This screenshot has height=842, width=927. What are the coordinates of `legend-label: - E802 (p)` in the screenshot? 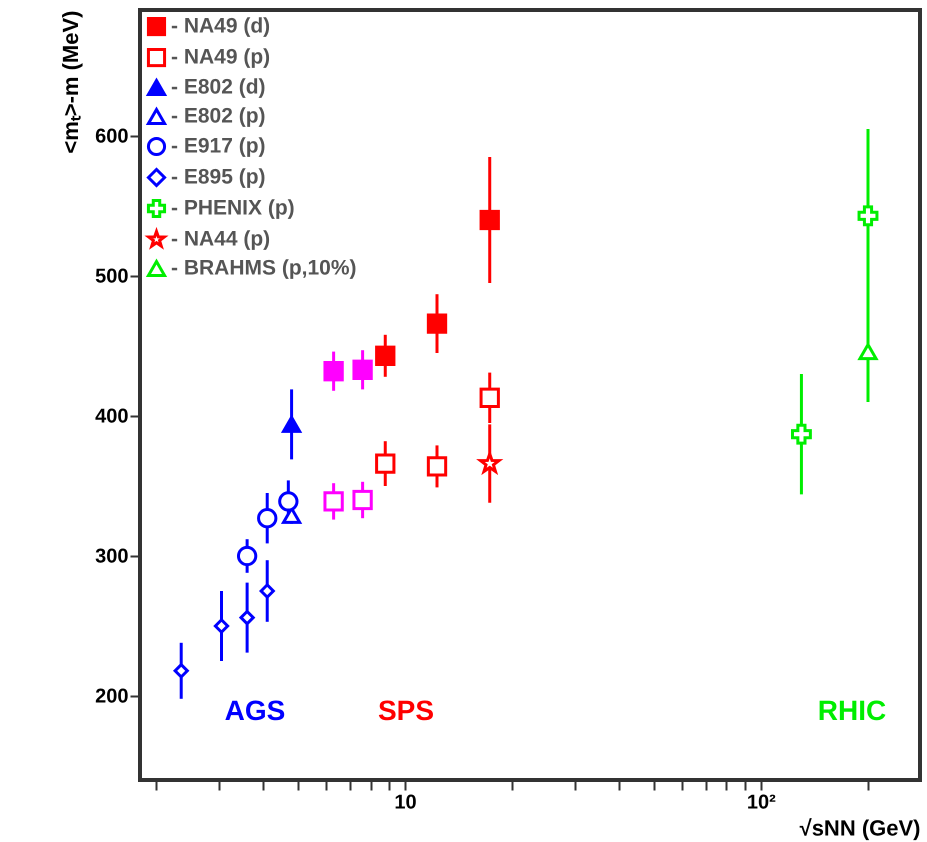 It's located at (218, 116).